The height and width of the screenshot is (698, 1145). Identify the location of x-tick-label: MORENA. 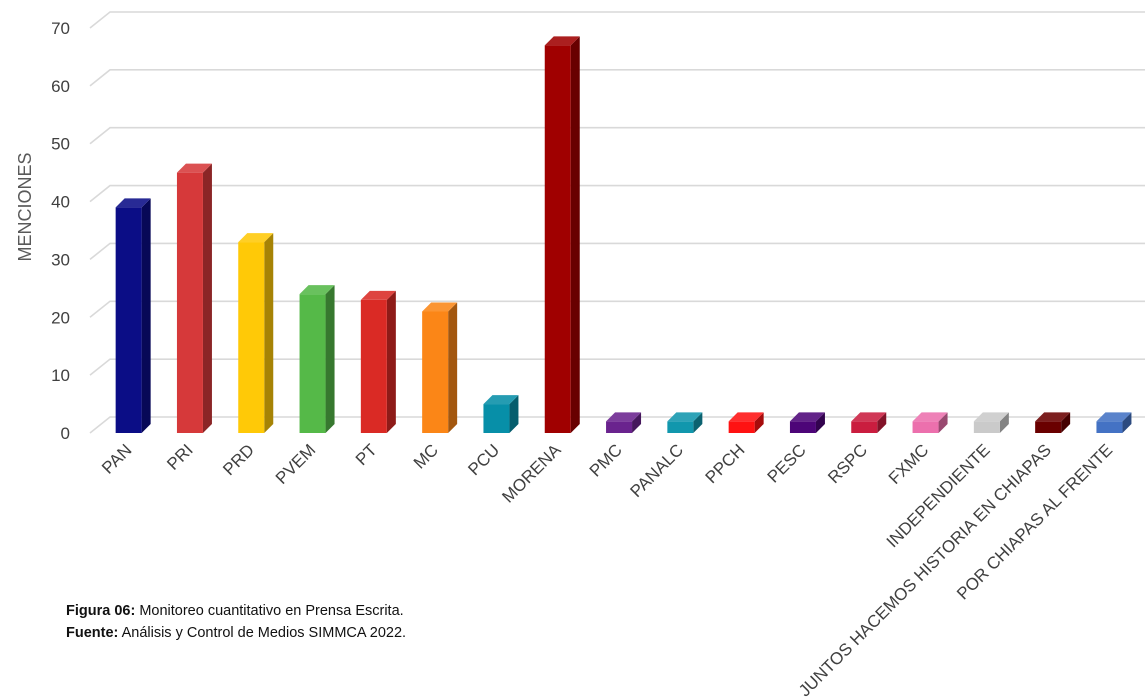
(531, 473).